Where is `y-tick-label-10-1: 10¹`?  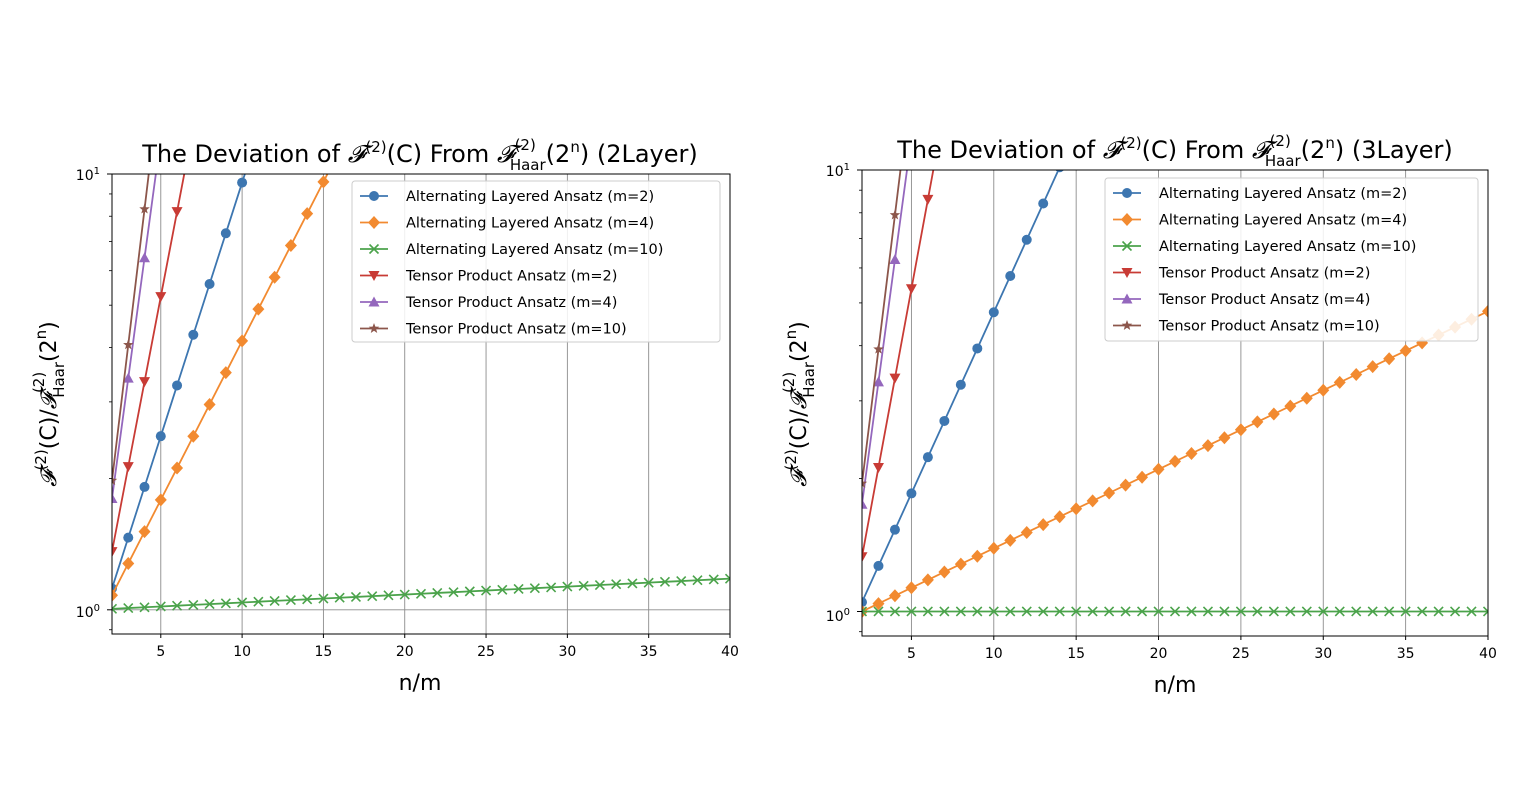
y-tick-label-10-1: 10¹ is located at coordinates (88, 175).